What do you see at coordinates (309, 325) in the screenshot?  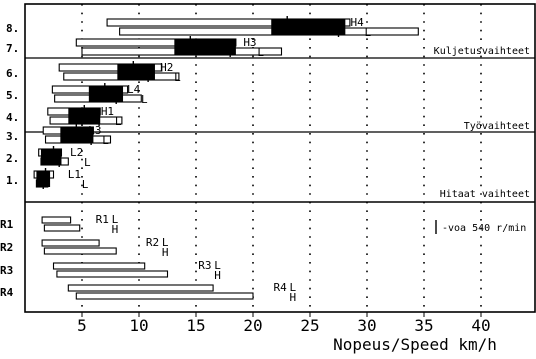 I see `x-tick-label: 25` at bounding box center [309, 325].